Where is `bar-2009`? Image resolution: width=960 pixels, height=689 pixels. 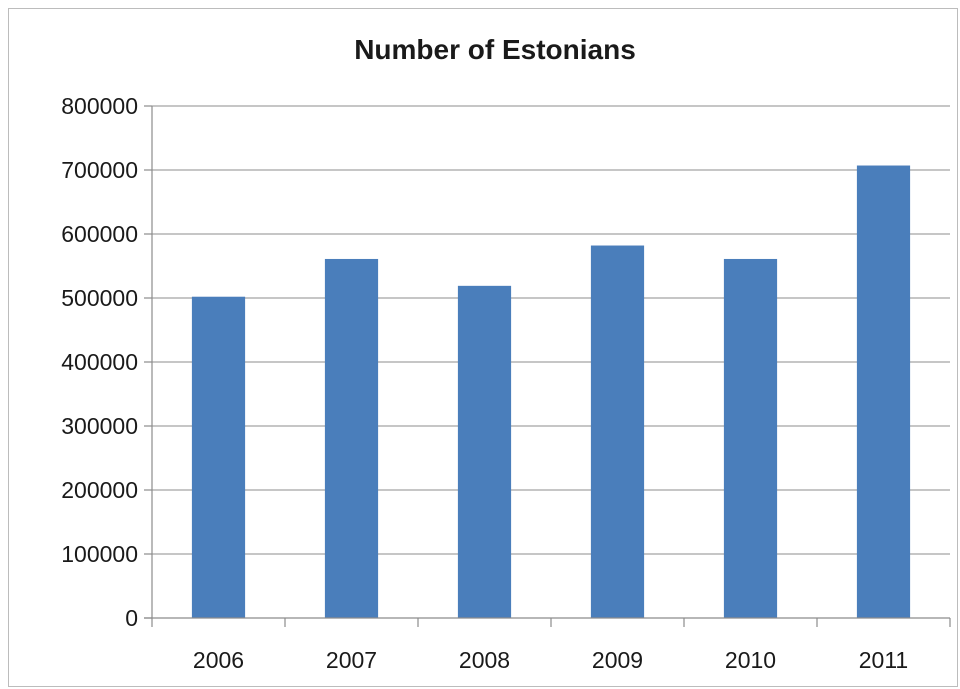
bar-2009 is located at coordinates (617, 431).